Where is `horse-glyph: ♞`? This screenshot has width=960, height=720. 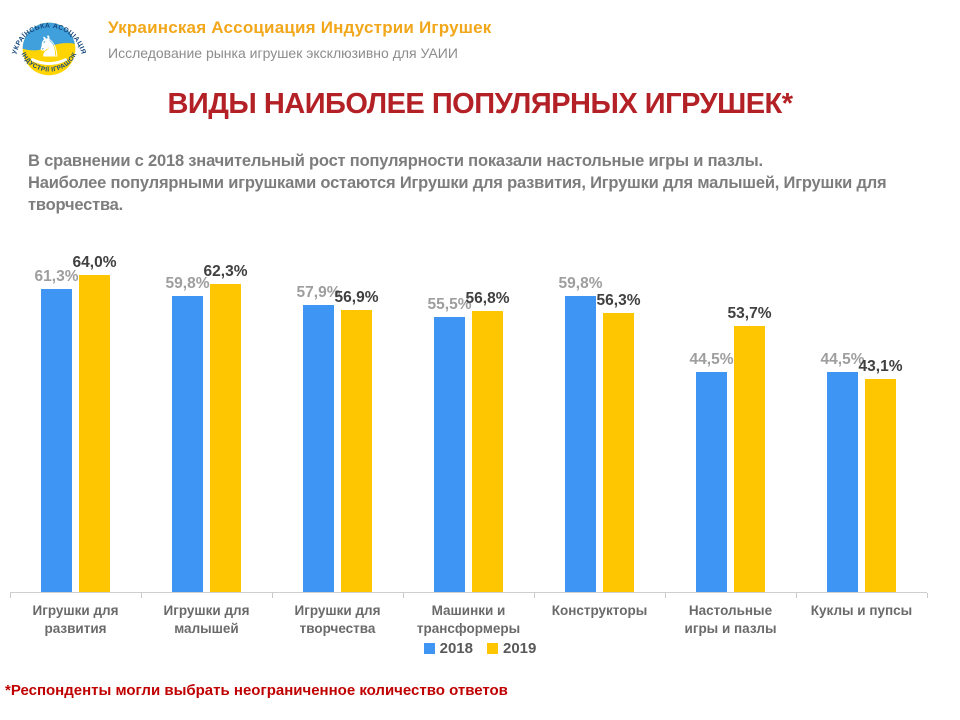
horse-glyph: ♞ is located at coordinates (49, 47).